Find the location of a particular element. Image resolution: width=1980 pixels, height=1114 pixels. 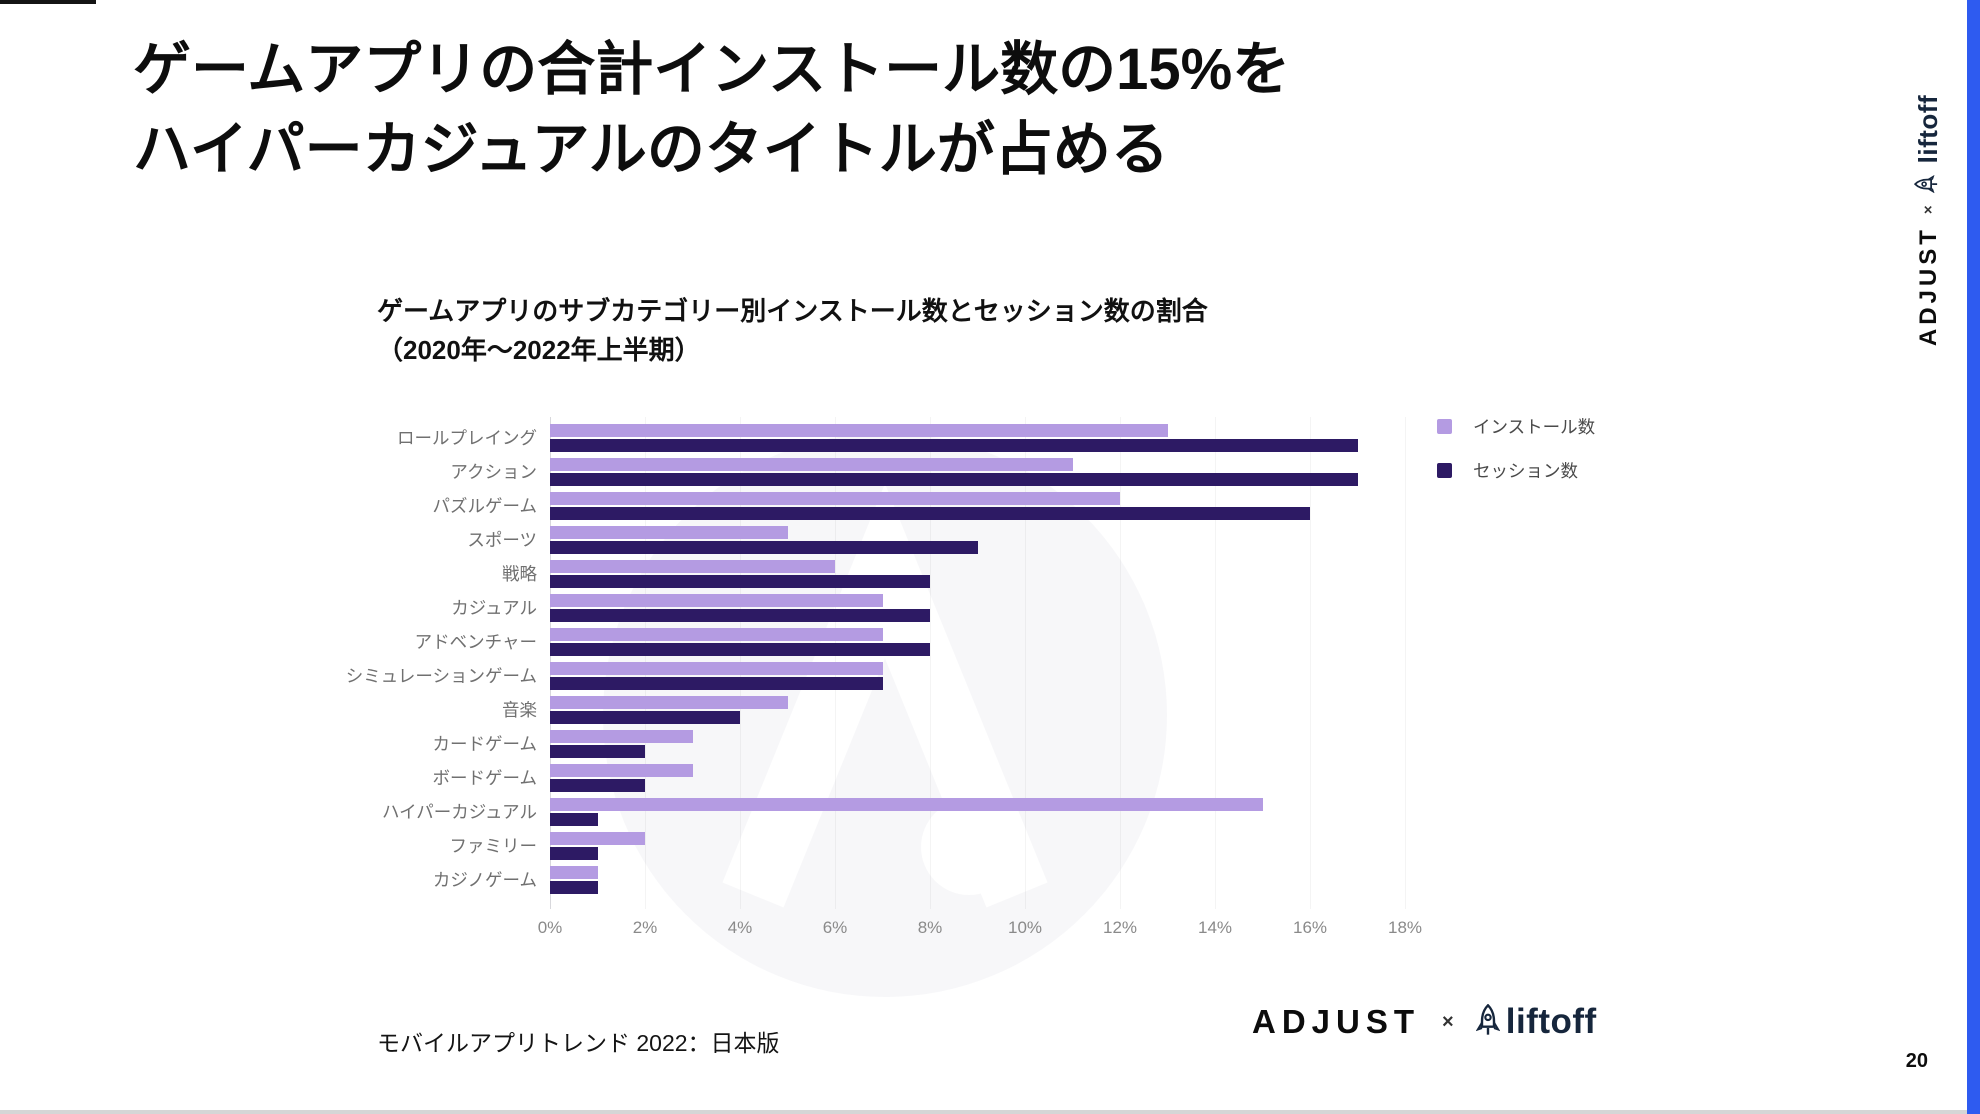

slide-title-line1: ゲームアプリの合計インストール数の15%を is located at coordinates (712, 69).